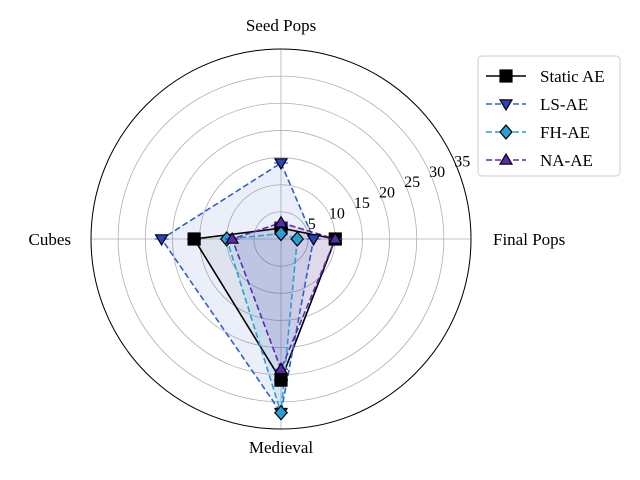 The image size is (640, 480). Describe the element at coordinates (50, 239) in the screenshot. I see `axis-label-3: Cubes` at that location.